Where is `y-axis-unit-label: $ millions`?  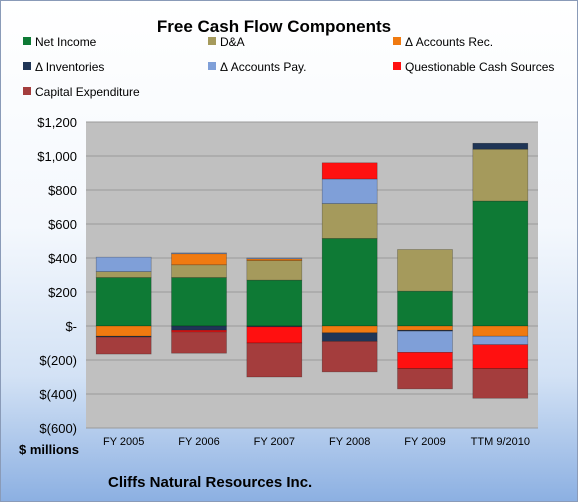 y-axis-unit-label: $ millions is located at coordinates (49, 449).